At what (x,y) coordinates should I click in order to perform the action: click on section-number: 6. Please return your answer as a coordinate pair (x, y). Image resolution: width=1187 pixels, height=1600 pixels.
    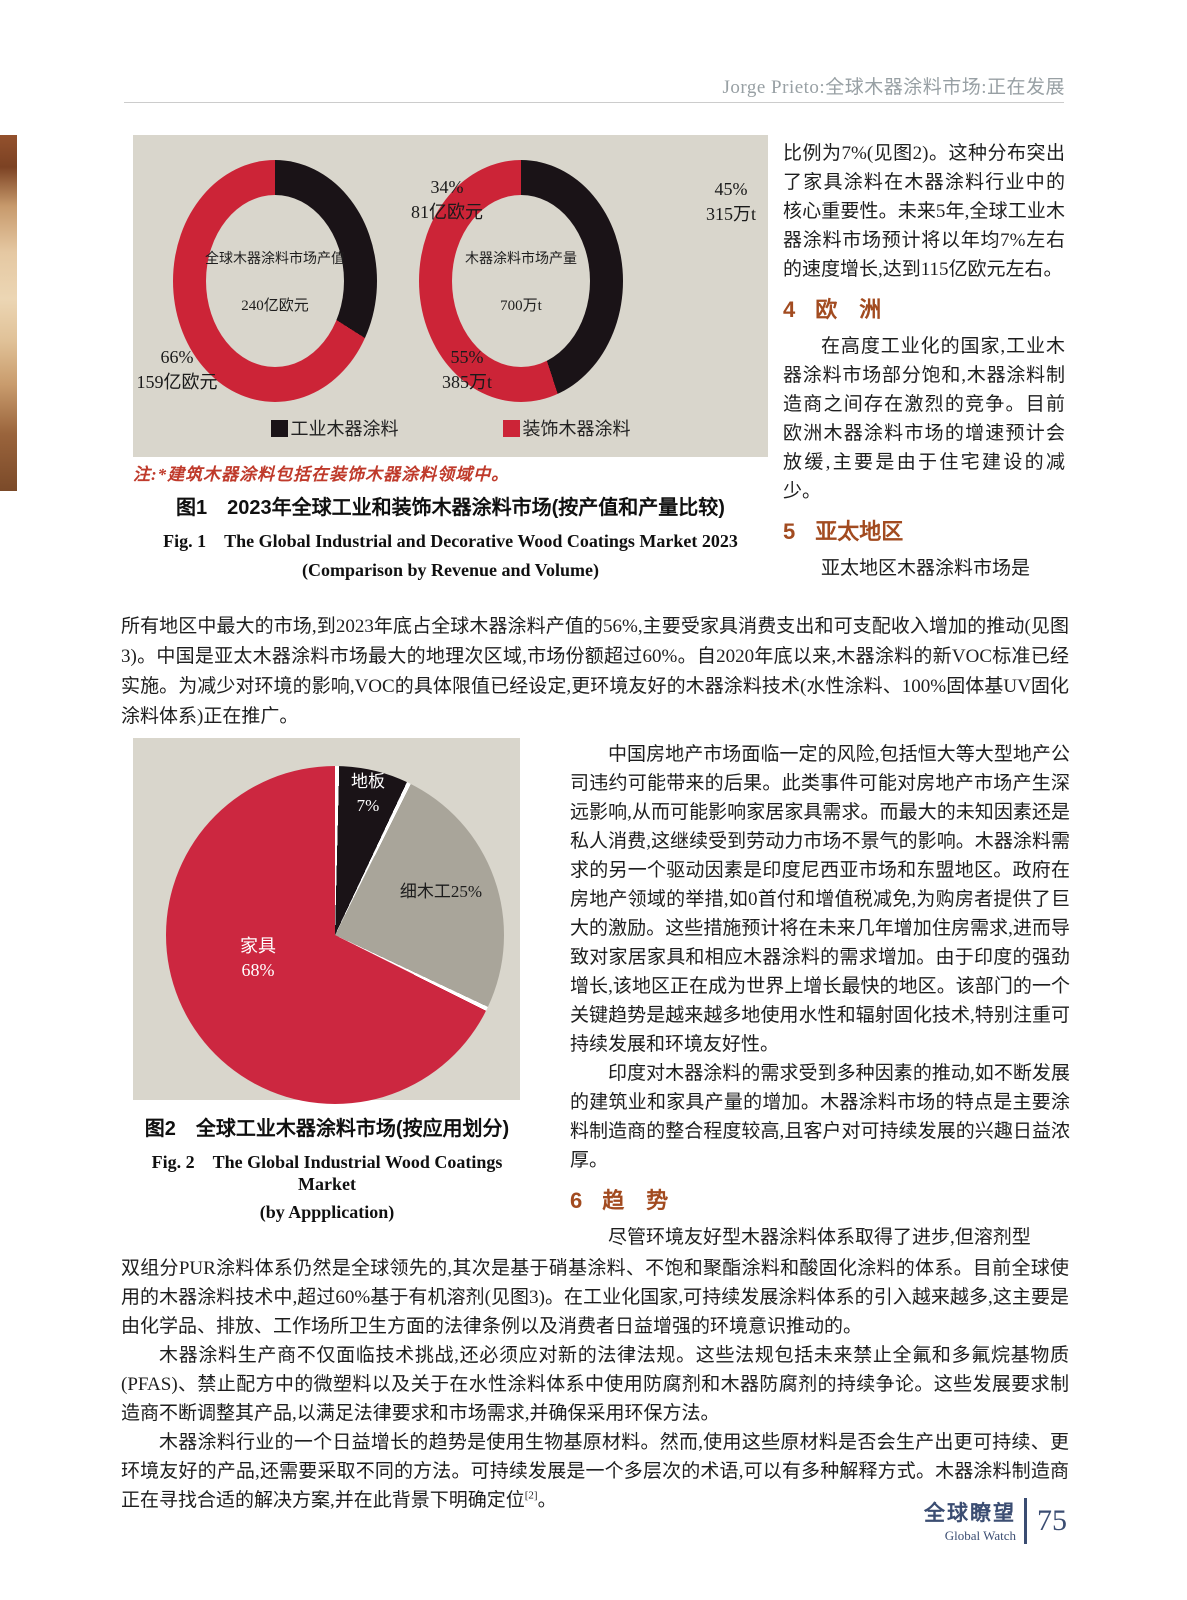
    Looking at the image, I should click on (576, 1200).